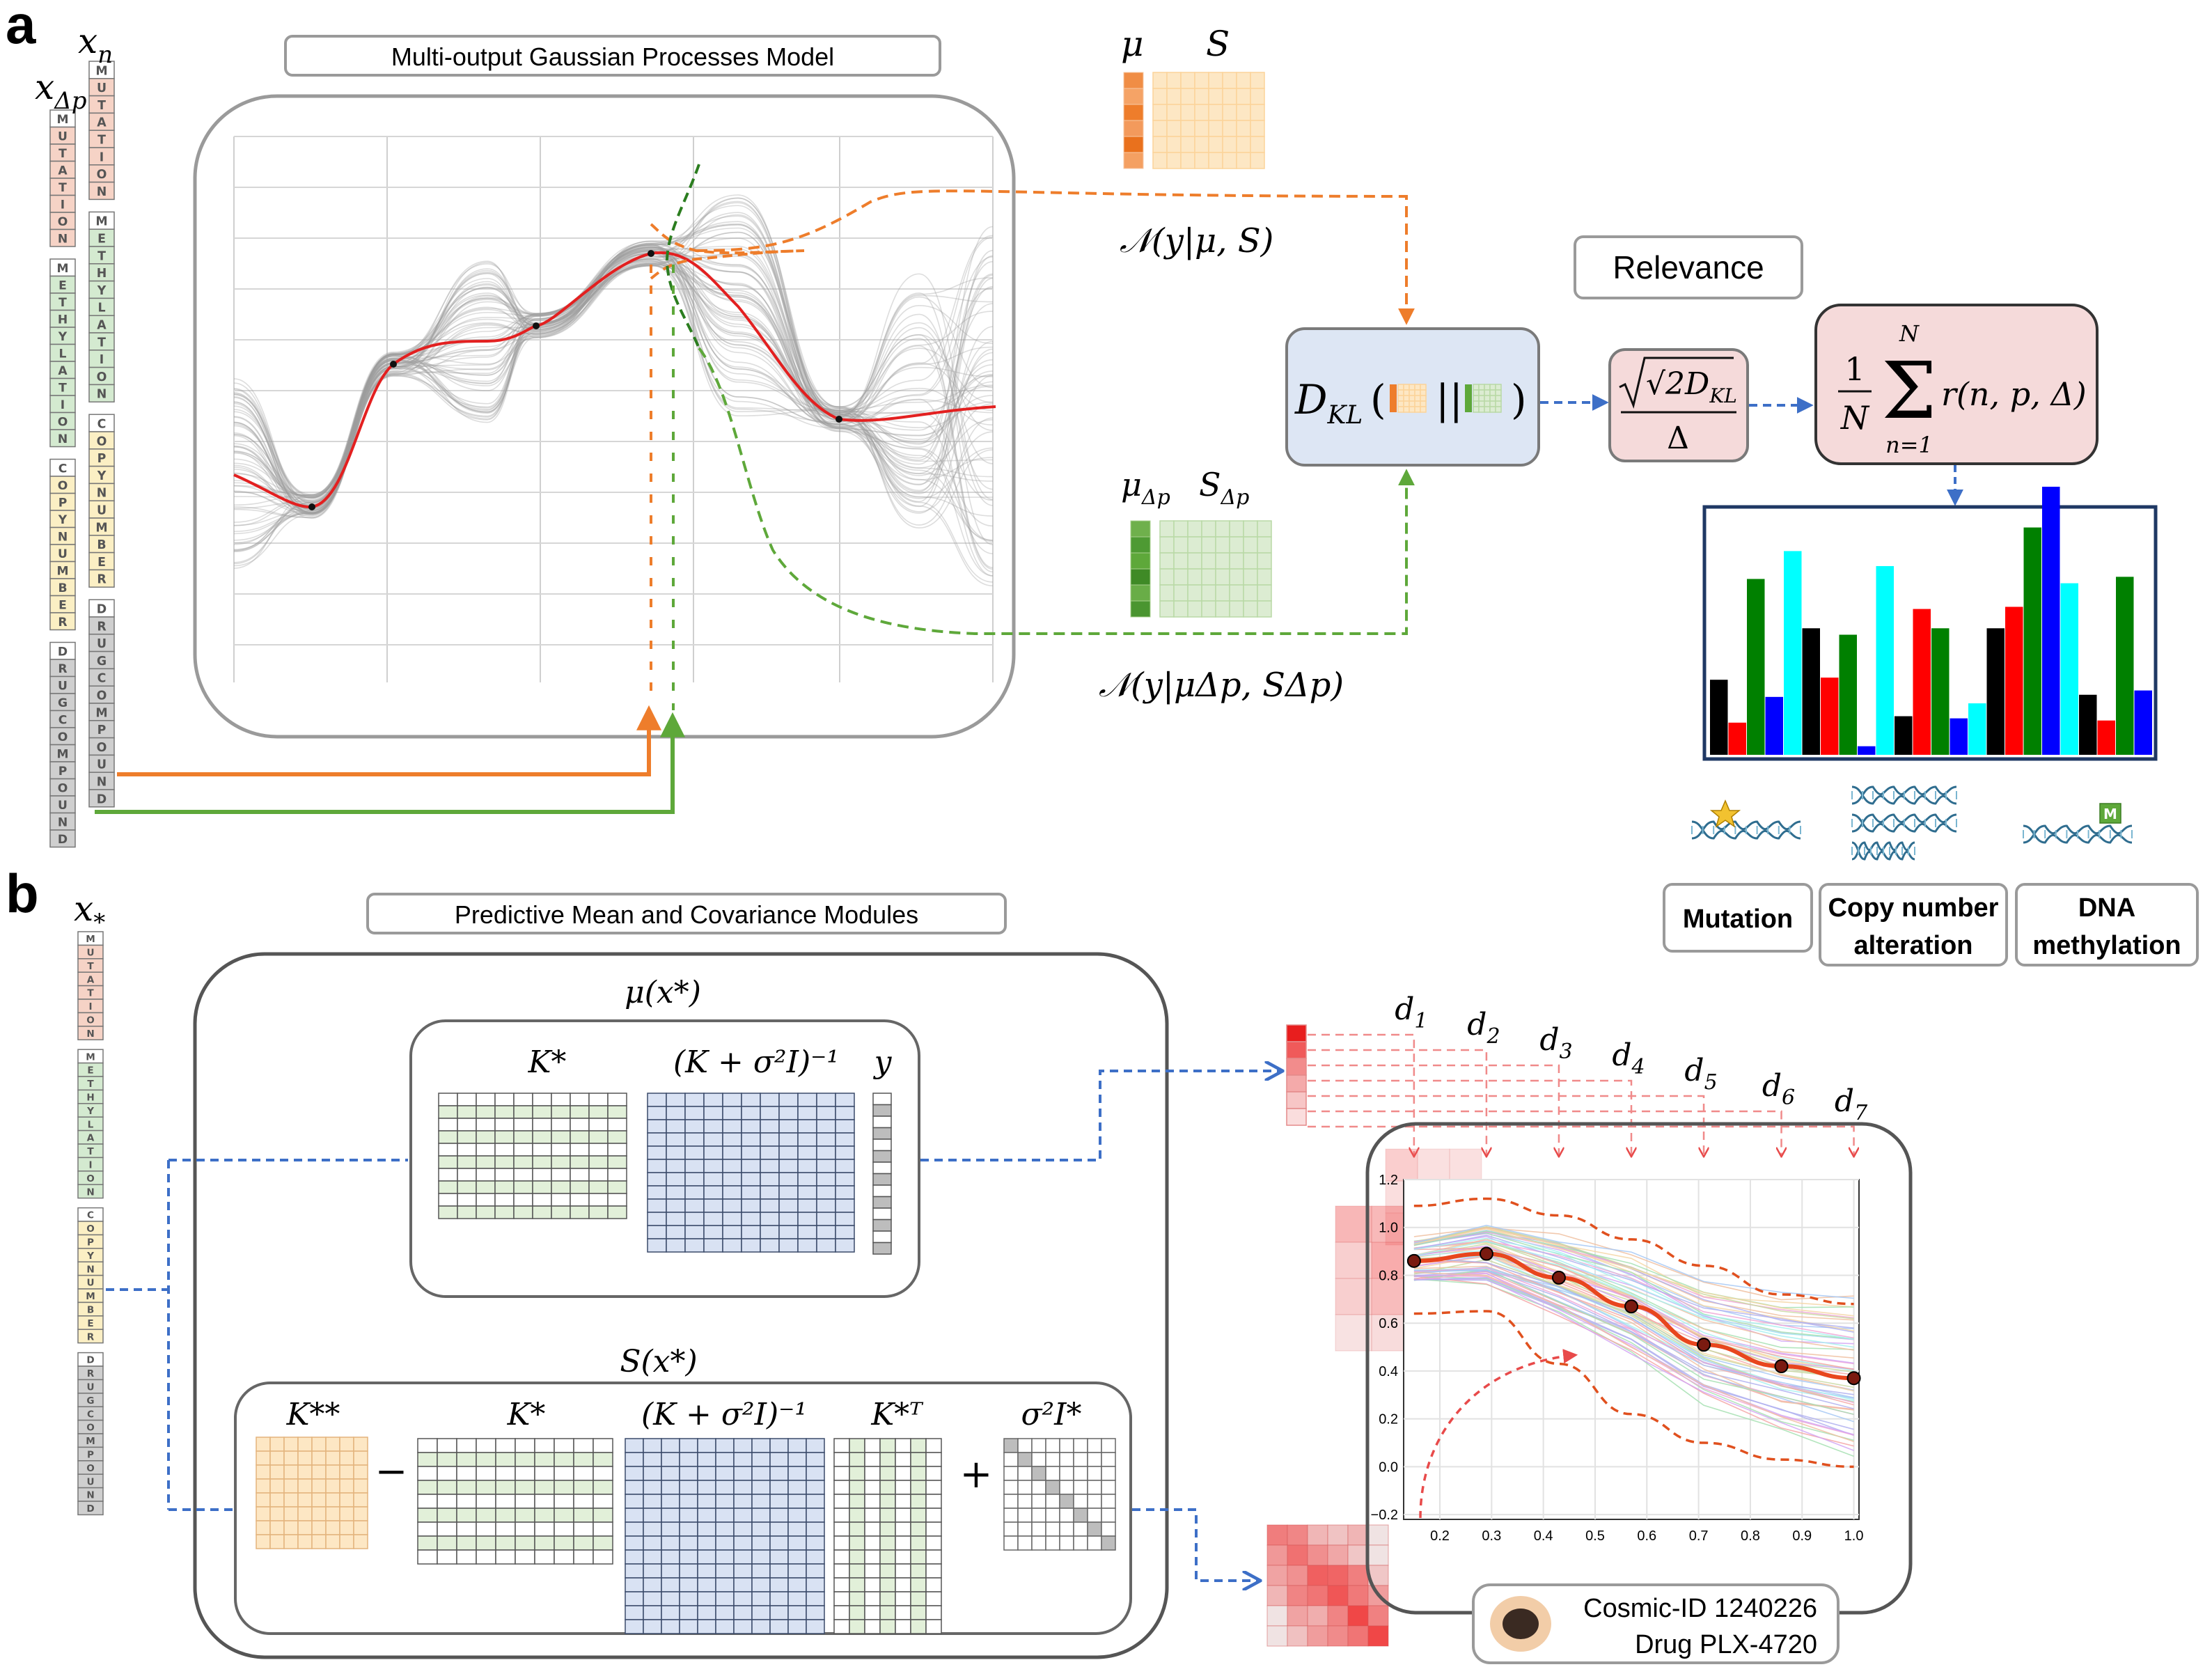  What do you see at coordinates (1388, 1419) in the screenshot?
I see `y-tick-label: 0.2` at bounding box center [1388, 1419].